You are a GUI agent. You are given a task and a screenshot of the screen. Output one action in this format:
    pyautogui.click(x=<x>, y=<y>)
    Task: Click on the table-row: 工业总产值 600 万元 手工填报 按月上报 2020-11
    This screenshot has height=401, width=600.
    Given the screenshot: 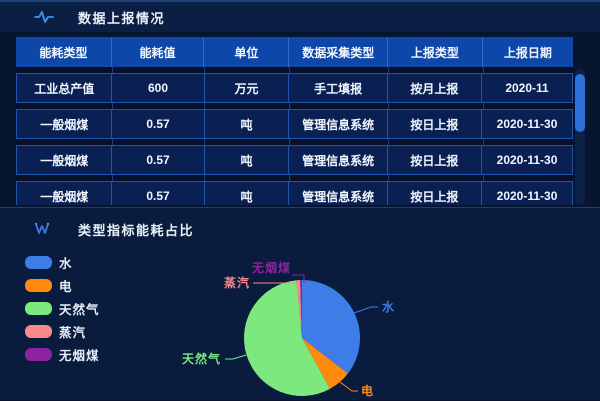 What is the action you would take?
    pyautogui.click(x=294, y=88)
    